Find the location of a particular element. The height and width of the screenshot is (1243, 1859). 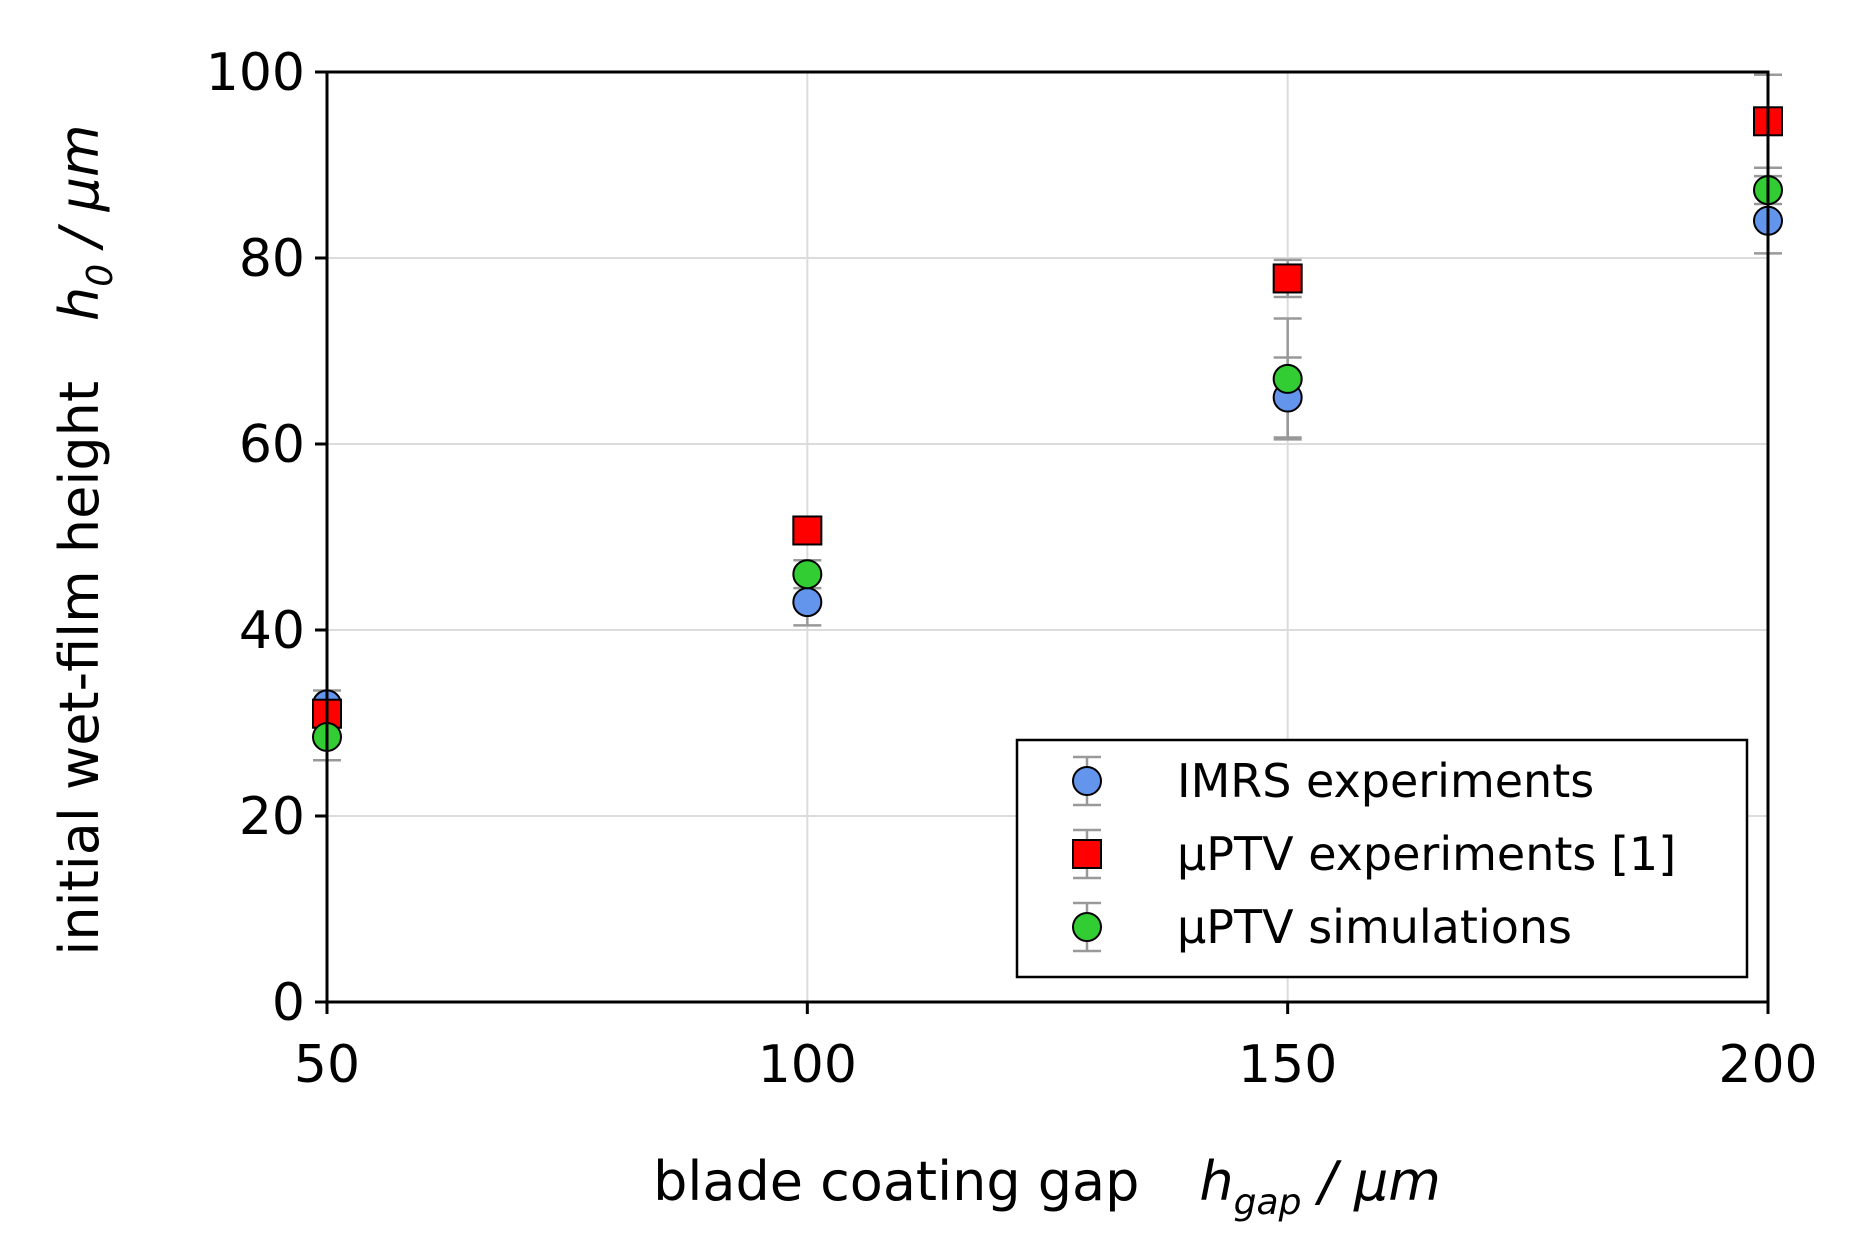

x-tick-label: 200 is located at coordinates (1767, 1065).